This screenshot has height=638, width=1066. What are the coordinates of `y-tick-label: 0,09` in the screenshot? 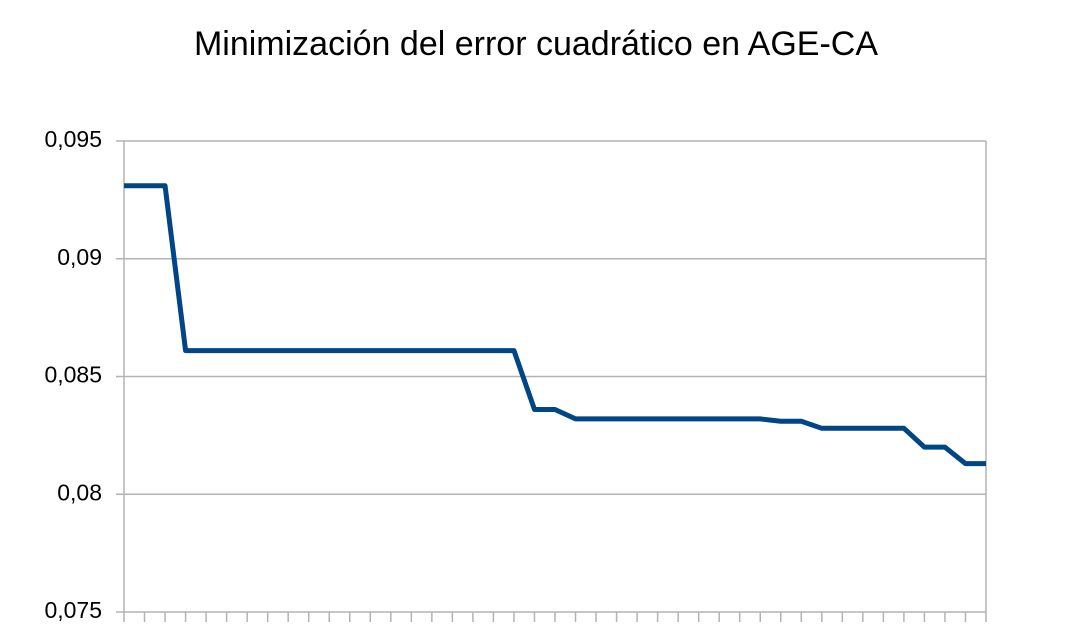 It's located at (79, 257).